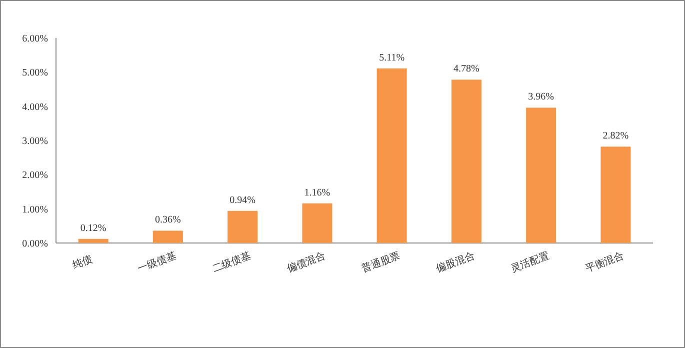  What do you see at coordinates (82, 262) in the screenshot?
I see `x-tick-label: 纯债` at bounding box center [82, 262].